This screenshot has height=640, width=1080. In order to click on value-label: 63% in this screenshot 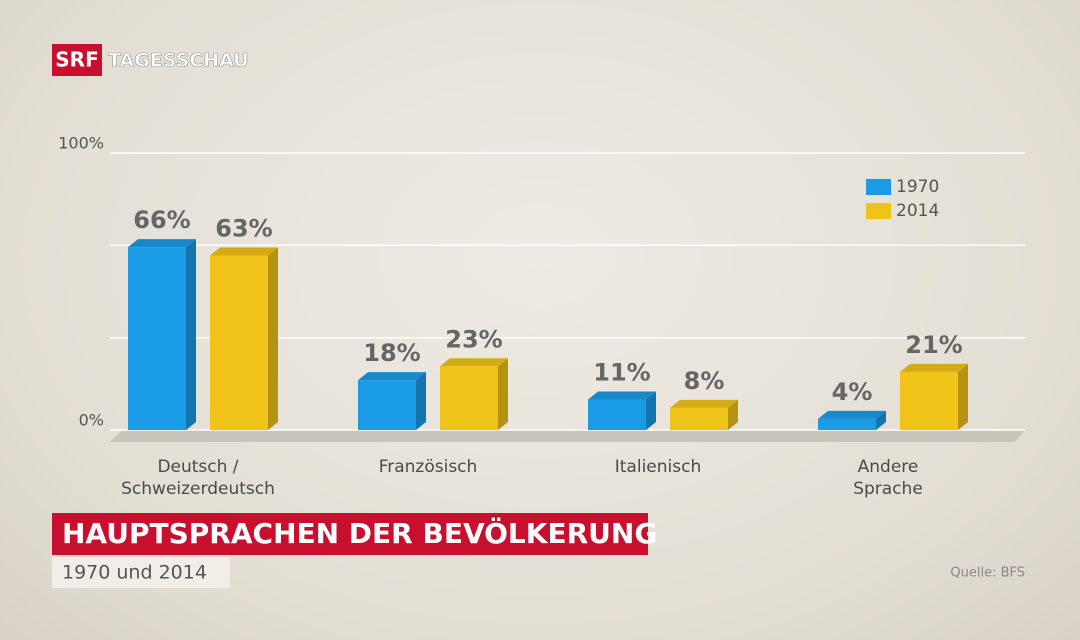, I will do `click(243, 228)`.